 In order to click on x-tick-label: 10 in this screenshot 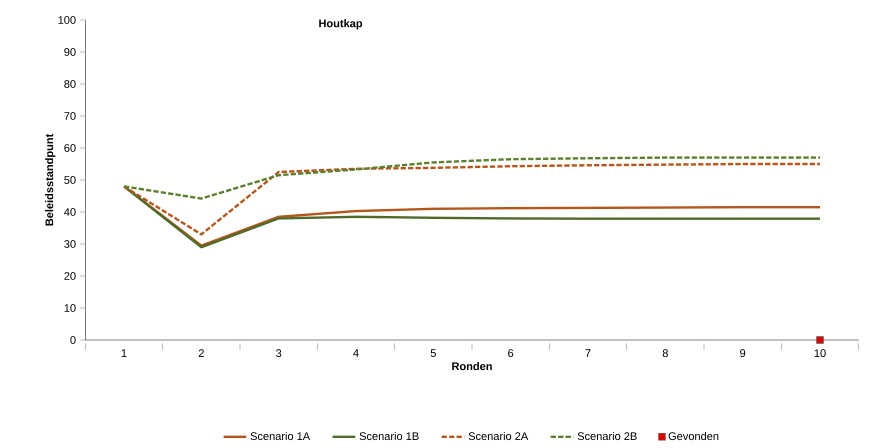, I will do `click(820, 353)`.